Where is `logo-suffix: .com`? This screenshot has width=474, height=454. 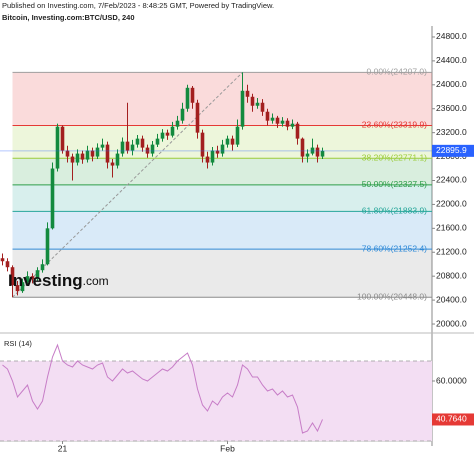 logo-suffix: .com is located at coordinates (96, 281).